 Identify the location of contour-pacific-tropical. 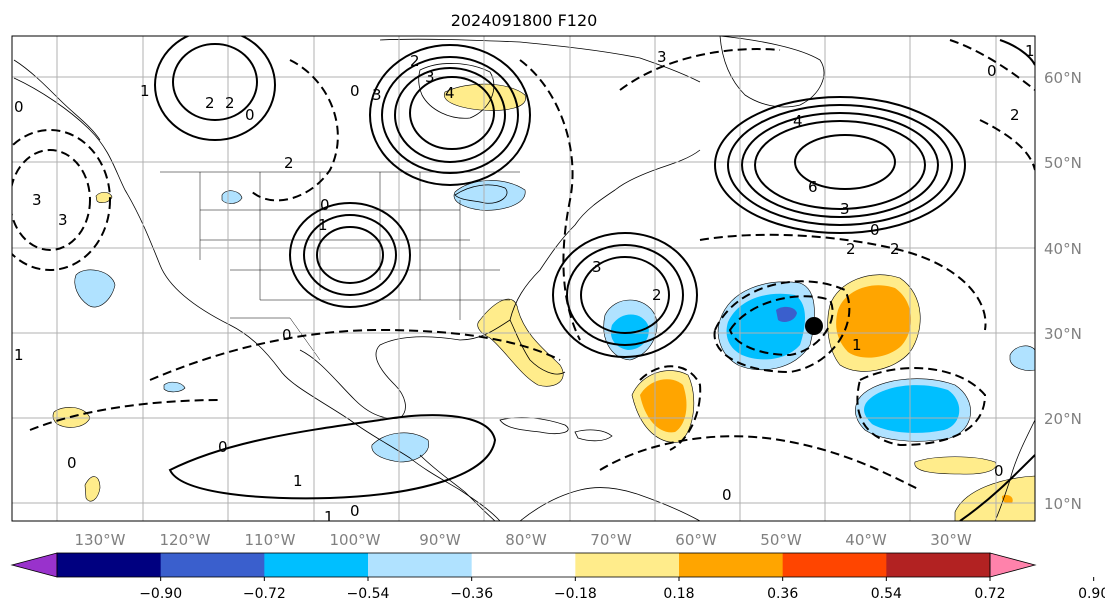
(332, 457).